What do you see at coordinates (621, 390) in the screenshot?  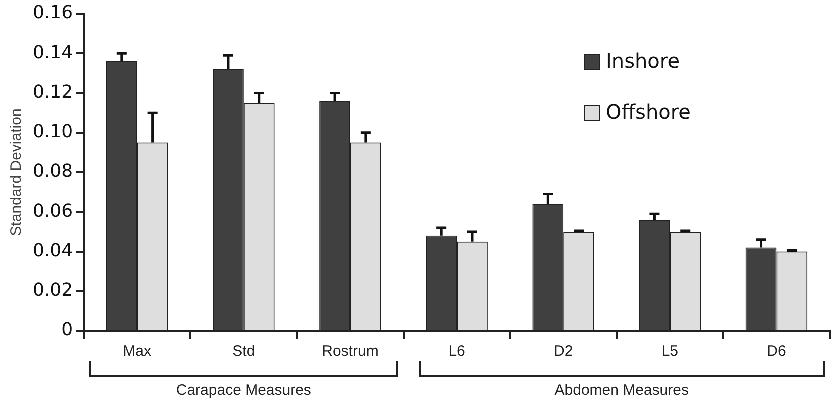 I see `text: Abdomen Measures` at bounding box center [621, 390].